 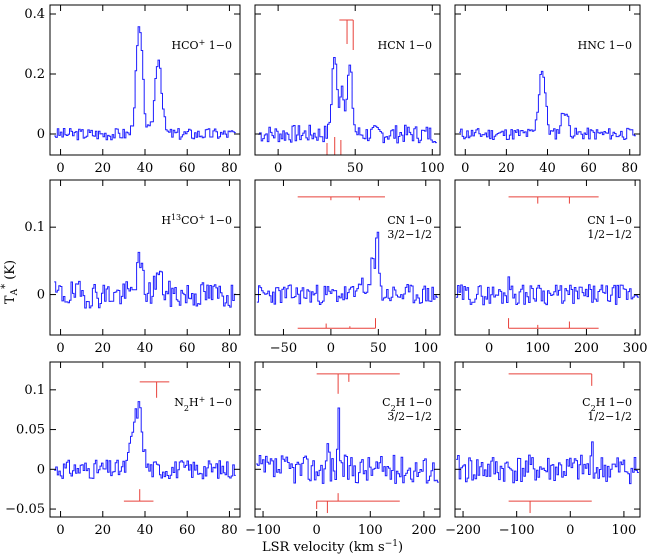 What do you see at coordinates (370, 530) in the screenshot?
I see `xtick-label-c2h32-2: 100` at bounding box center [370, 530].